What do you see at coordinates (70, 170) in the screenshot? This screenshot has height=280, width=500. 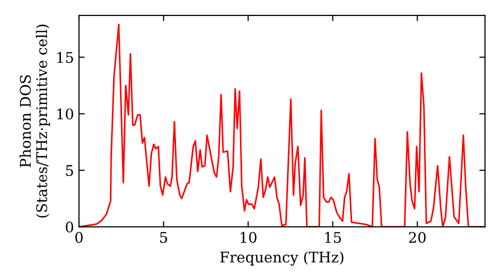 I see `y-tick-label: 5` at bounding box center [70, 170].